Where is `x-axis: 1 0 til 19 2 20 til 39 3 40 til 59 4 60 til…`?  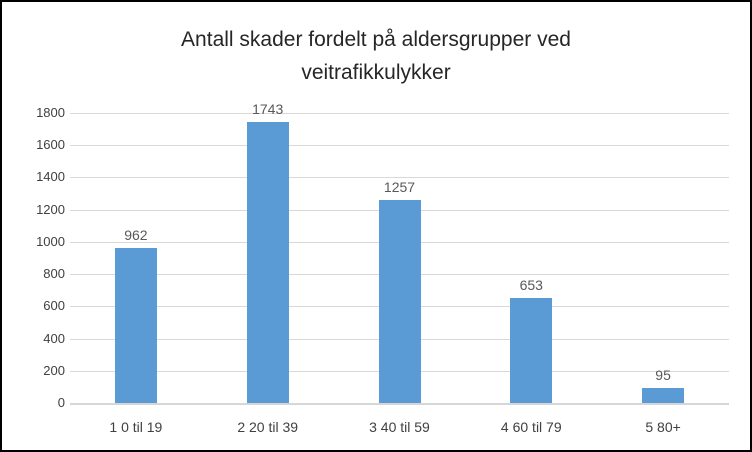 x-axis: 1 0 til 19 2 20 til 39 3 40 til 59 4 60 til… is located at coordinates (399, 428).